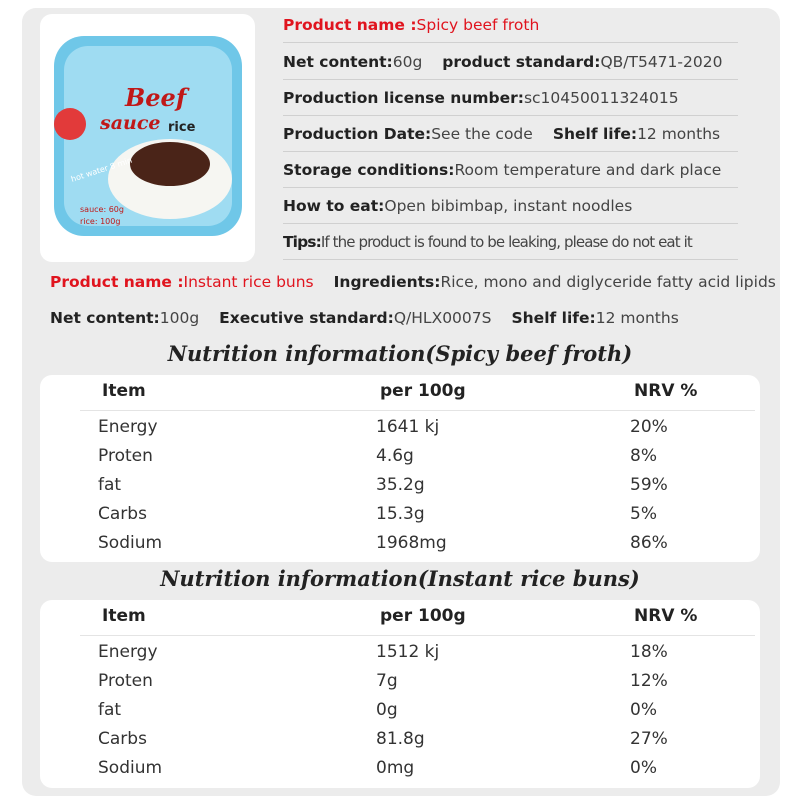 The width and height of the screenshot is (800, 800). Describe the element at coordinates (102, 209) in the screenshot. I see `pkg-sauce: sauce: 60g` at that location.